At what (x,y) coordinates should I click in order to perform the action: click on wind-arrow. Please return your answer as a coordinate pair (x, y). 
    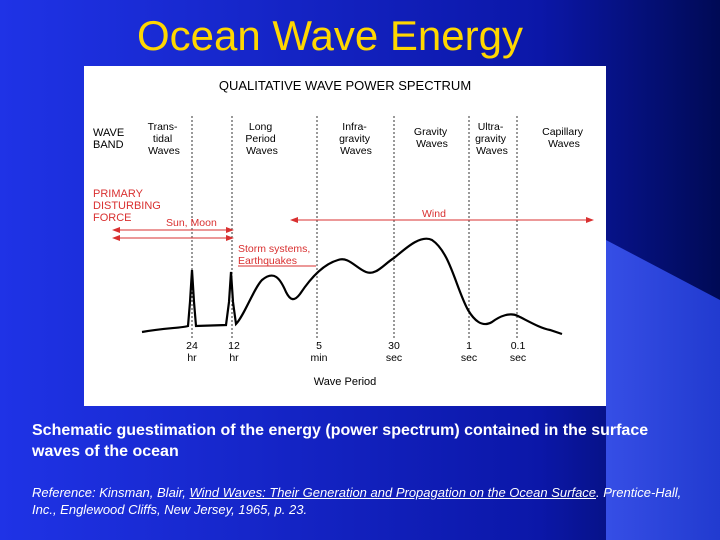
    Looking at the image, I should click on (442, 220).